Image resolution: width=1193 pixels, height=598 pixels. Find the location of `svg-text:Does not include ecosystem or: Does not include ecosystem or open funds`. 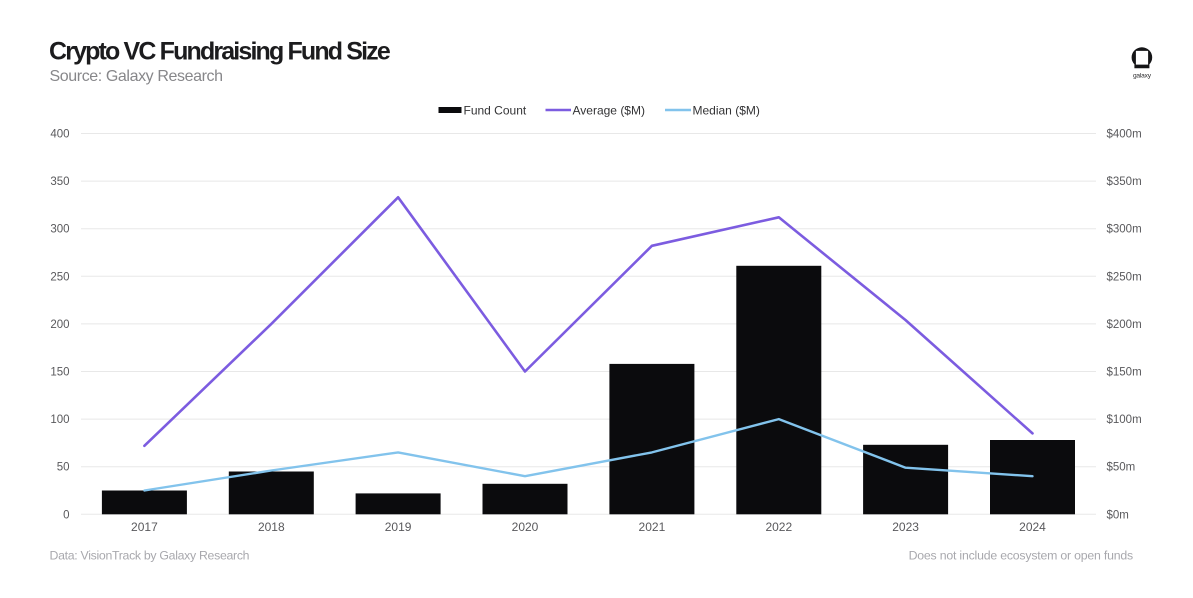

svg-text:Does not include ecosystem or: Does not include ecosystem or open funds is located at coordinates (1021, 556).